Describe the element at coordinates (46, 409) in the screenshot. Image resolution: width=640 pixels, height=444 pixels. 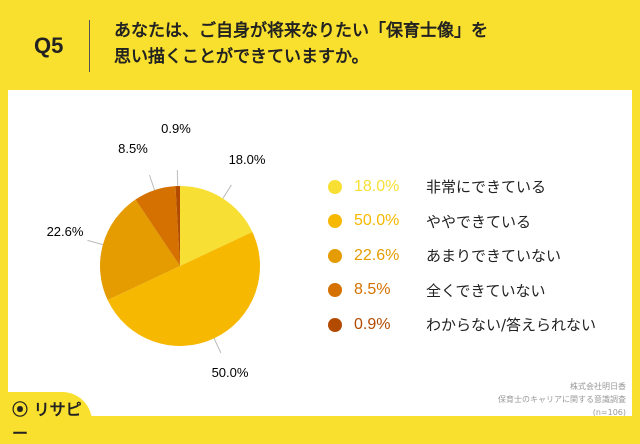
I see `logo: ⦿ リサピー` at that location.